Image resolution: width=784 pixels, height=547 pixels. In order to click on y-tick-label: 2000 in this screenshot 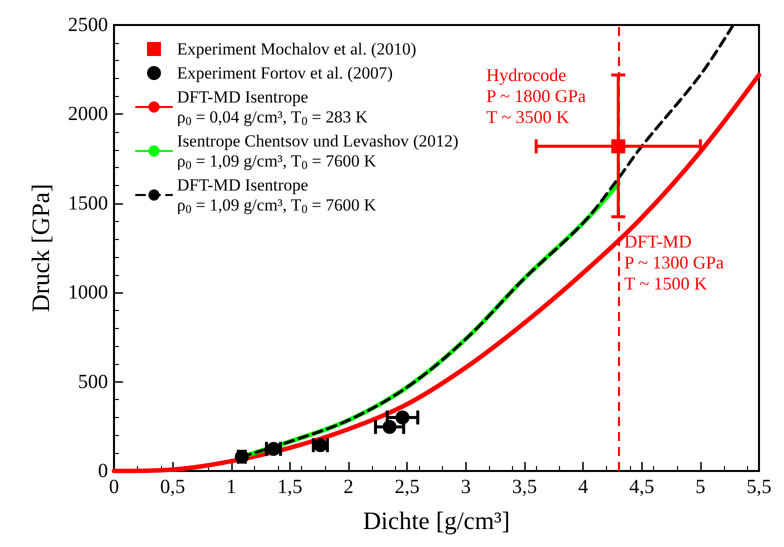, I will do `click(88, 114)`.